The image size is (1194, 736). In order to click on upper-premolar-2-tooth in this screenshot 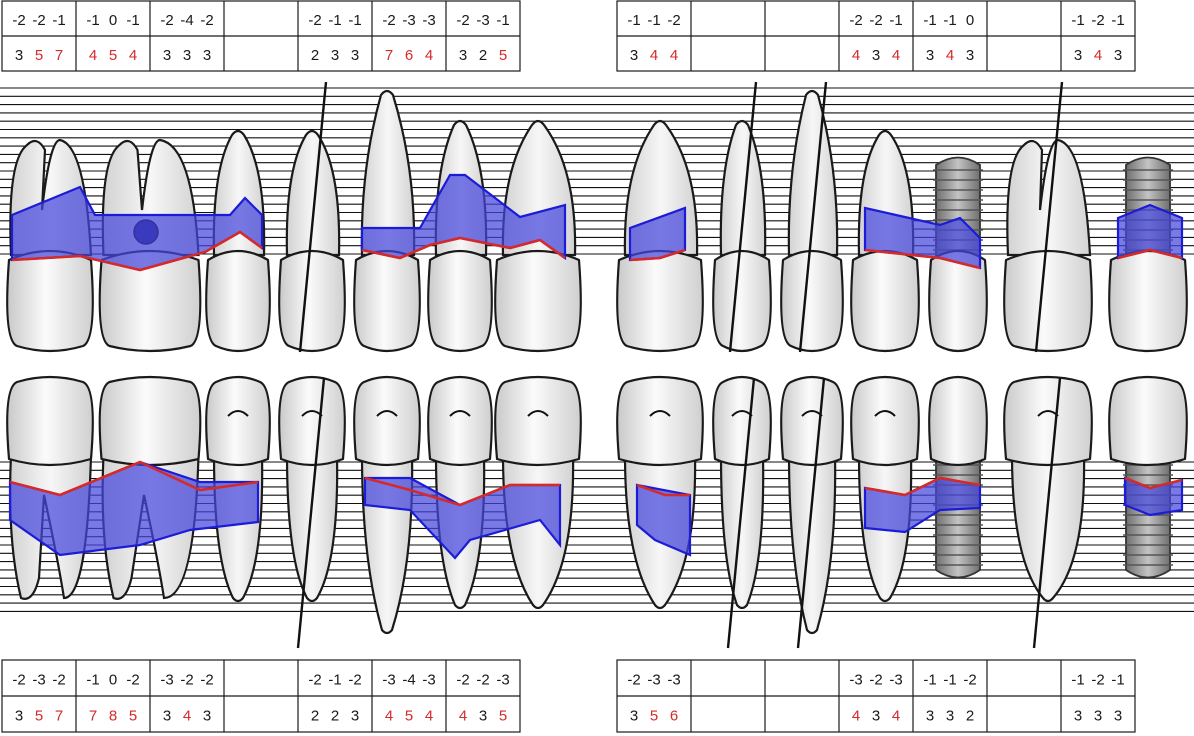, I will do `click(312, 217)`.